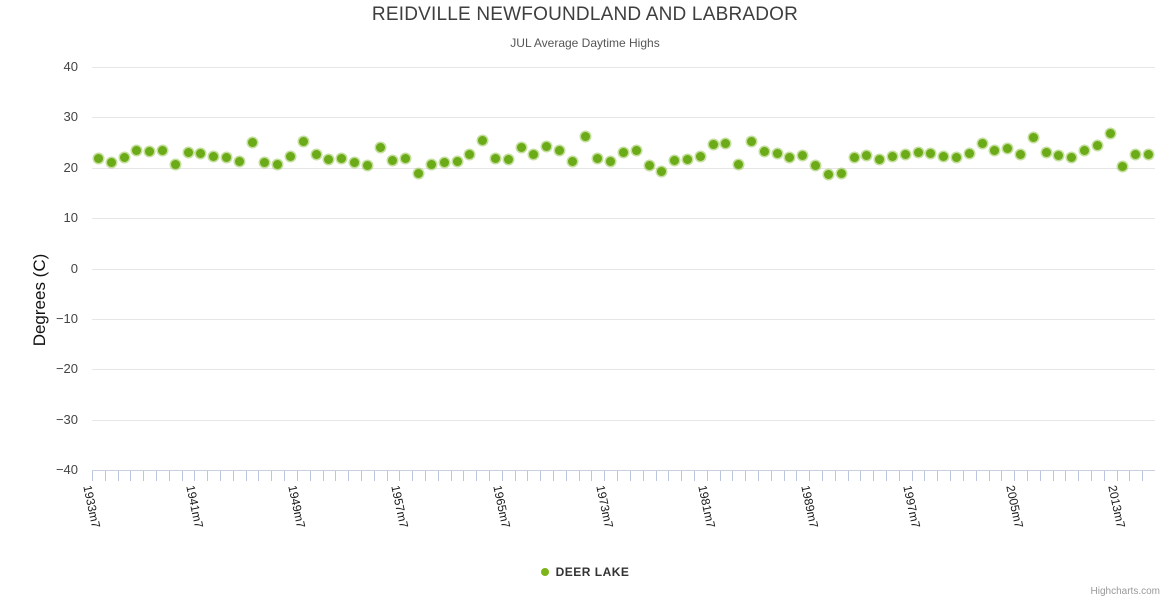  I want to click on y-axis-tick-label: −30, so click(66, 419).